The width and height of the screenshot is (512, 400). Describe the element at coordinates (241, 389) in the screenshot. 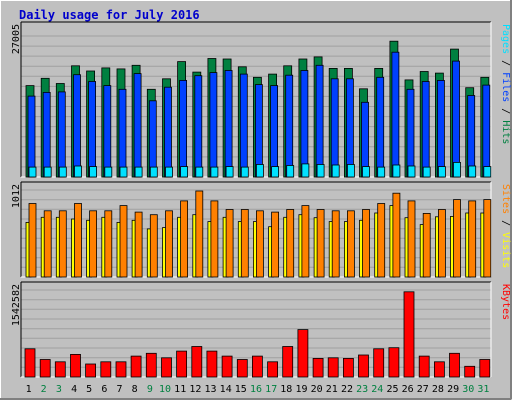

I see `day-label: 15` at that location.